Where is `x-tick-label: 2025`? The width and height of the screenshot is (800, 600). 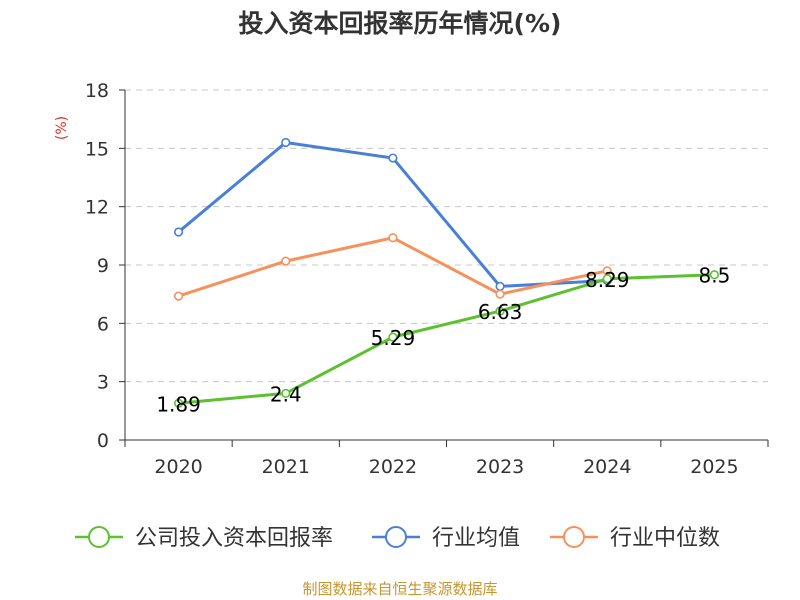 x-tick-label: 2025 is located at coordinates (714, 467).